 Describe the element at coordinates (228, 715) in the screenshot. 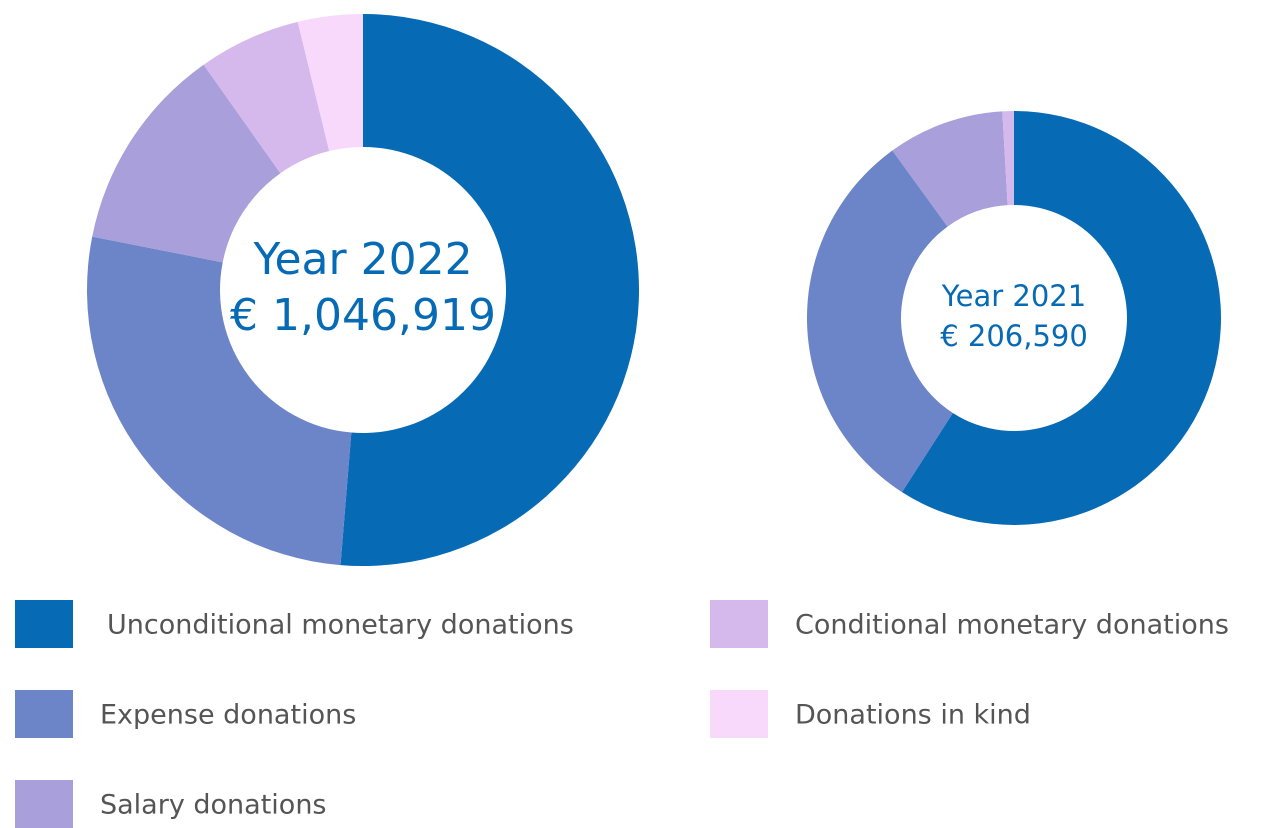

I see `legend-label: Expense donations` at that location.